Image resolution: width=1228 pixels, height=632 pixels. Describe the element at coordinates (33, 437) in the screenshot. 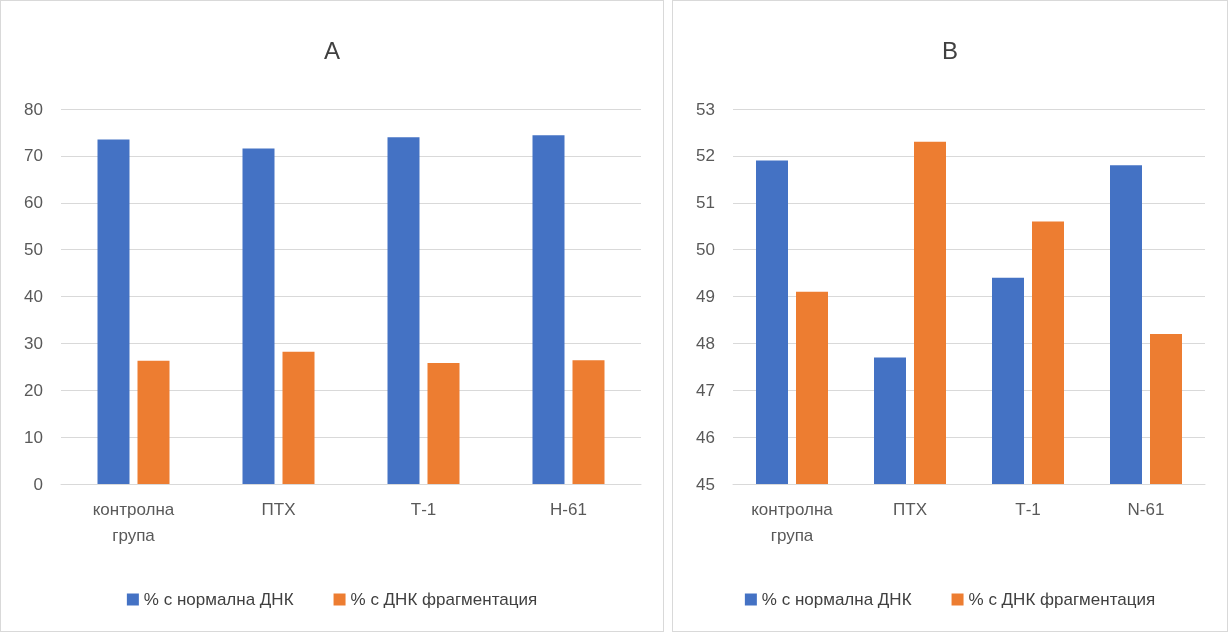

I see `y-tick-label: 10` at that location.